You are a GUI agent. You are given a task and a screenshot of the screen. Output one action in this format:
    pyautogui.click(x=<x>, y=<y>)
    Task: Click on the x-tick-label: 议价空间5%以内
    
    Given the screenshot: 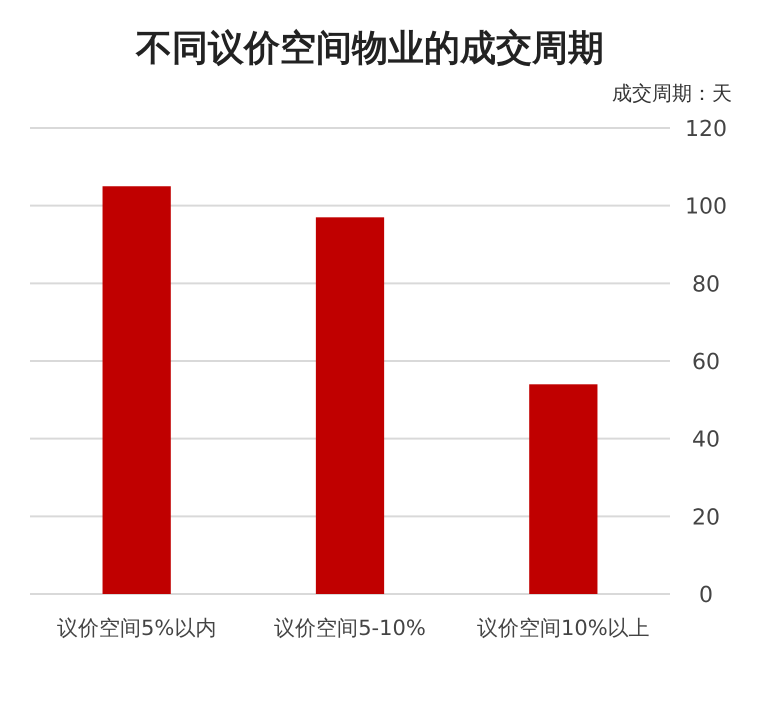 What is the action you would take?
    pyautogui.click(x=136, y=628)
    